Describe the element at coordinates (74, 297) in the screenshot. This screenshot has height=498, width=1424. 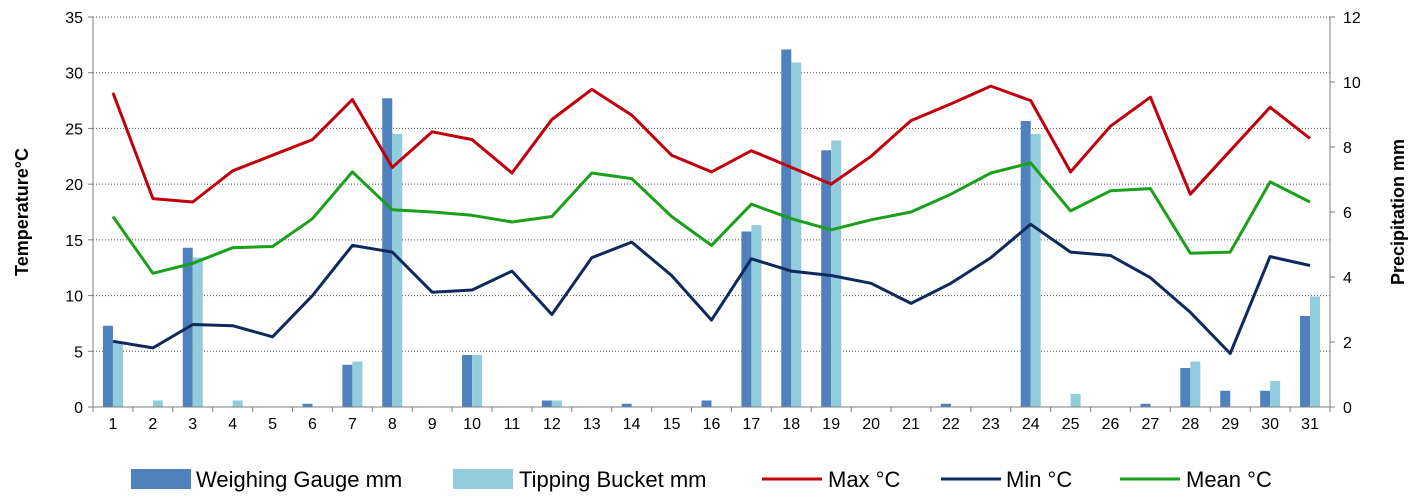
I see `y-left-tick-label: 10` at that location.